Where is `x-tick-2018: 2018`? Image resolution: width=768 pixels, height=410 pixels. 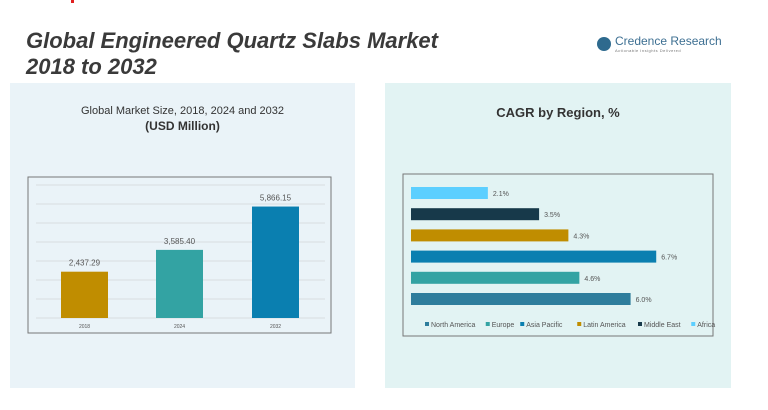
x-tick-2018: 2018 is located at coordinates (84, 327).